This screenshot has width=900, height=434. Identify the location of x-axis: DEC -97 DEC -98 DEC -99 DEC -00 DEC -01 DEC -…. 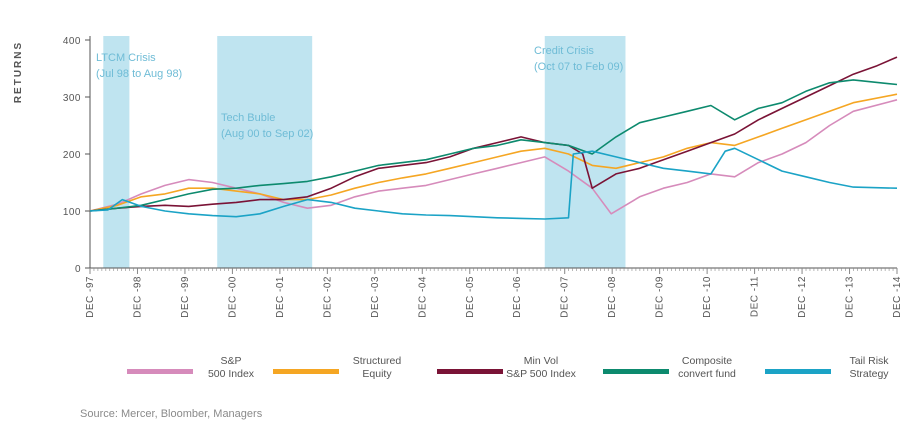
(492, 292).